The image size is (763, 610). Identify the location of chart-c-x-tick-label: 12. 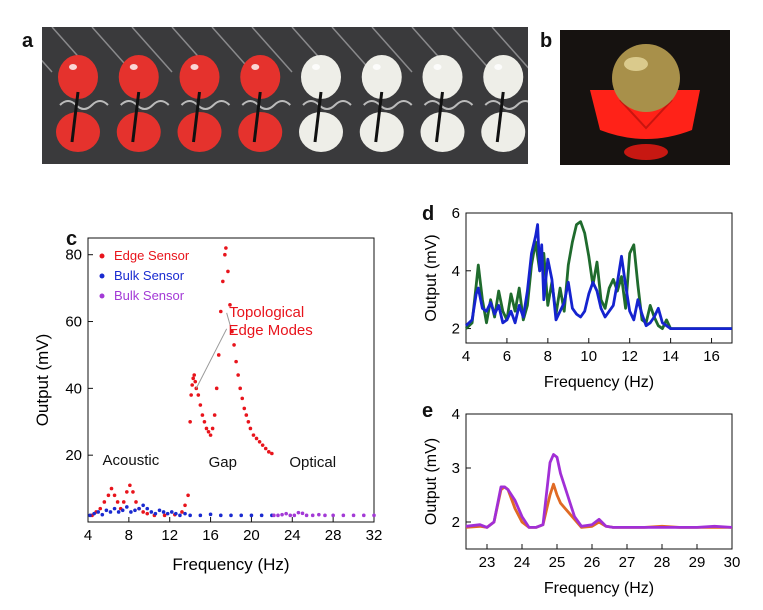
(169, 535).